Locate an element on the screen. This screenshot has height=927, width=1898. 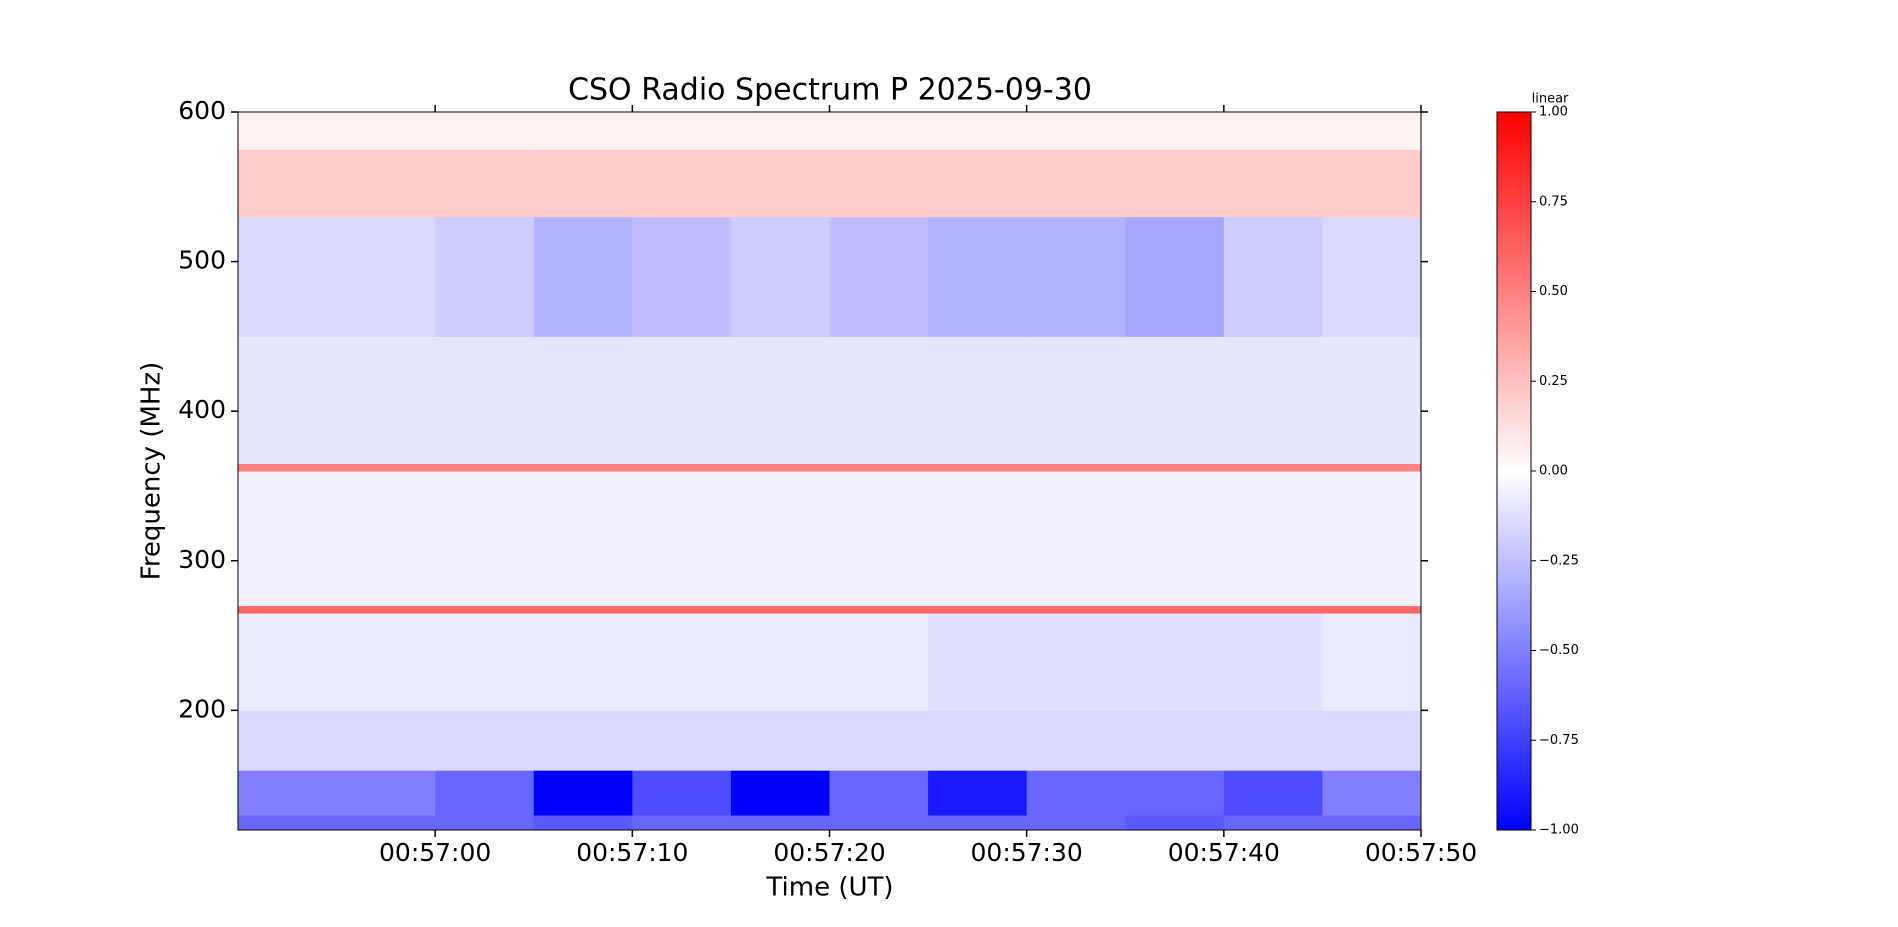
x-tick-label: 00:57:20 is located at coordinates (829, 852).